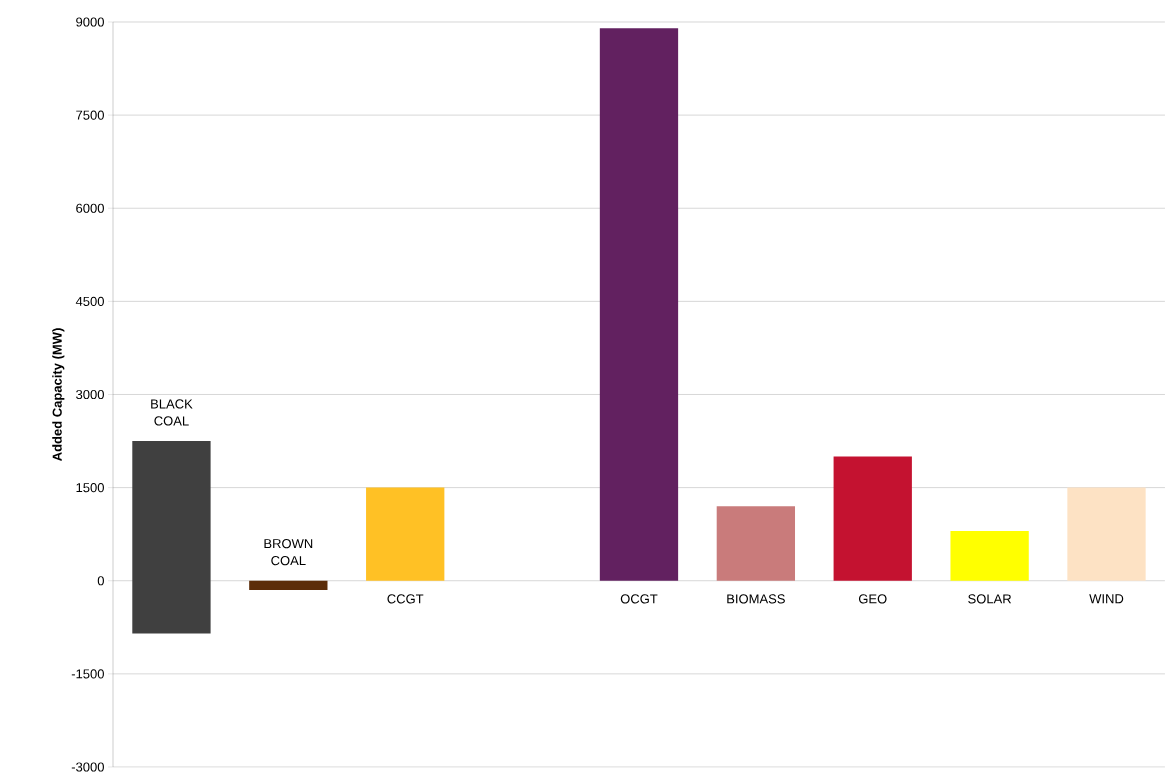 Image resolution: width=1165 pixels, height=776 pixels. I want to click on y-tick-label: -3000, so click(87, 767).